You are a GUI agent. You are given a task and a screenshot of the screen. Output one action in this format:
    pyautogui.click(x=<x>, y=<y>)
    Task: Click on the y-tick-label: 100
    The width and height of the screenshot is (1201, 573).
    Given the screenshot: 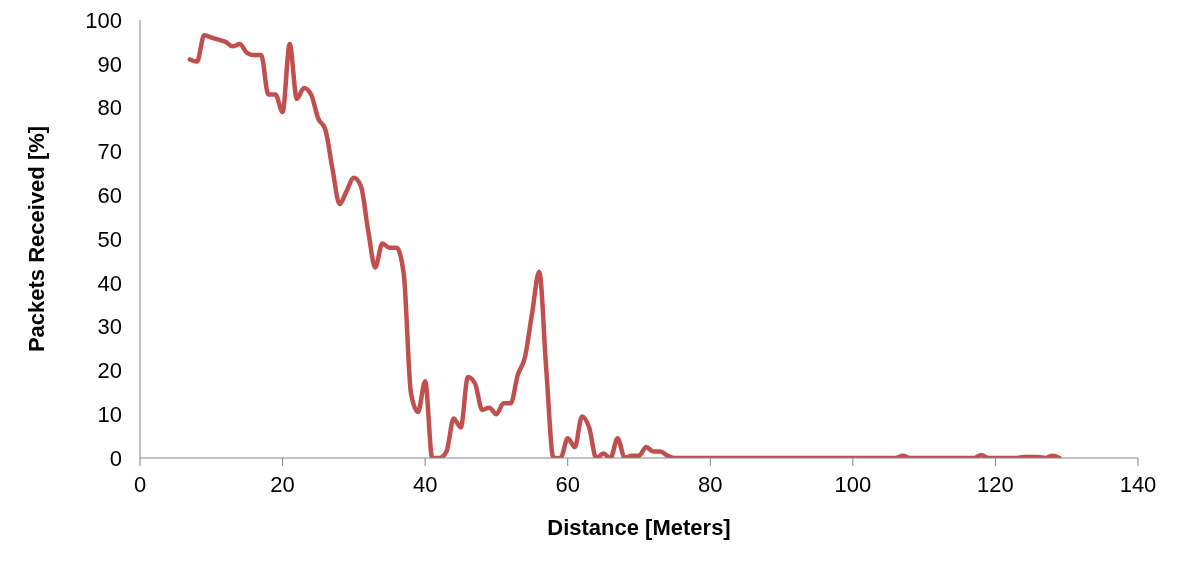 What is the action you would take?
    pyautogui.click(x=103, y=20)
    